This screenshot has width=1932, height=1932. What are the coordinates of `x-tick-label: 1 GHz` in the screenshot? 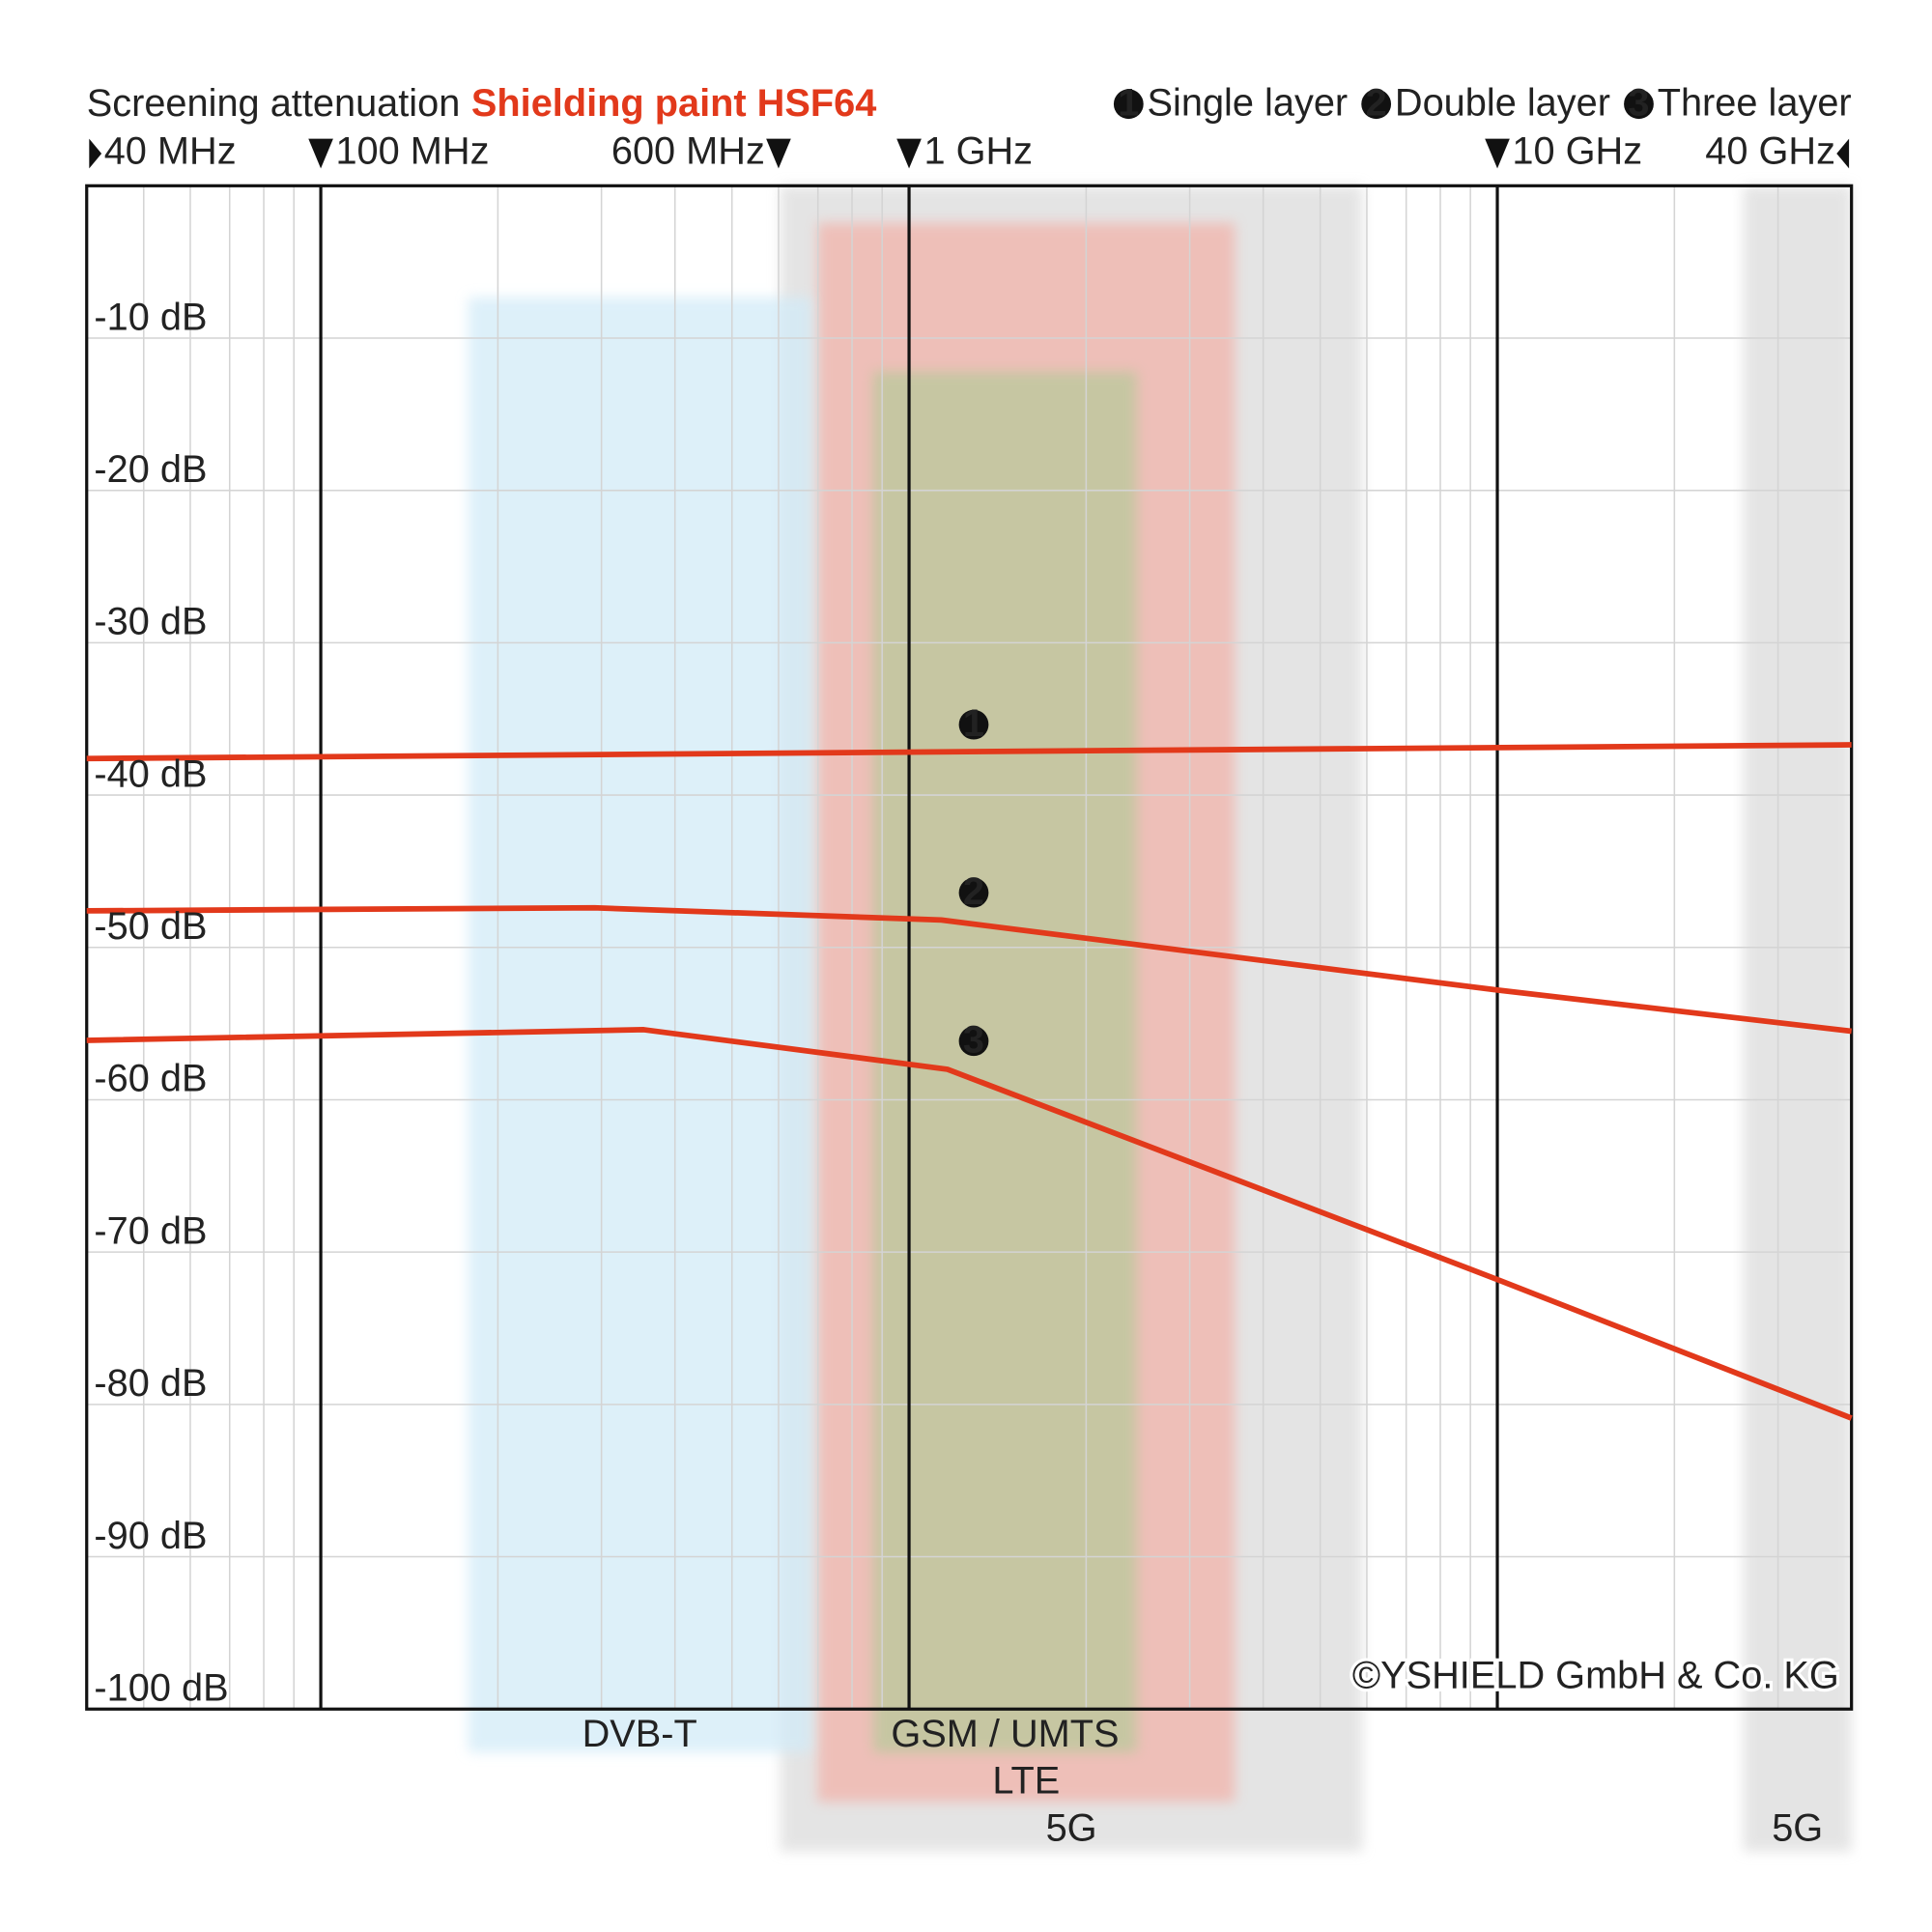 It's located at (978, 150).